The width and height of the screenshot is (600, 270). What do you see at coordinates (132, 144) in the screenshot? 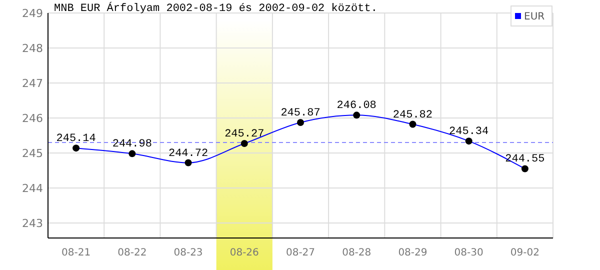
I see `data-label: 244.98` at bounding box center [132, 144].